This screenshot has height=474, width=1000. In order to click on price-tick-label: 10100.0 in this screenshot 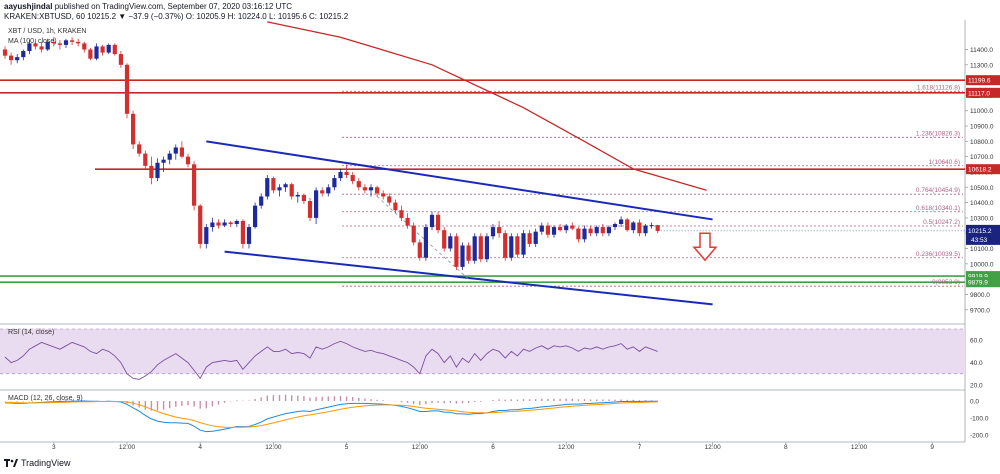, I will do `click(982, 249)`.